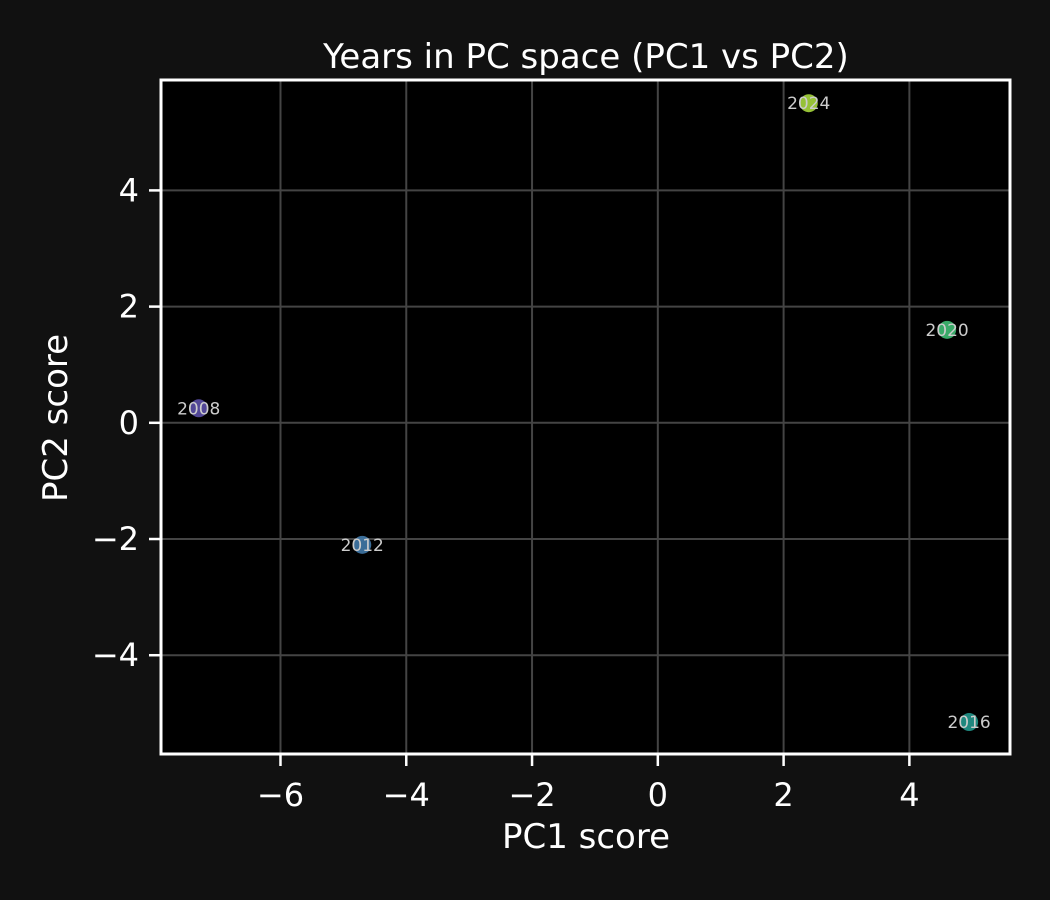  Describe the element at coordinates (115, 539) in the screenshot. I see `y-tick-label: −2` at that location.